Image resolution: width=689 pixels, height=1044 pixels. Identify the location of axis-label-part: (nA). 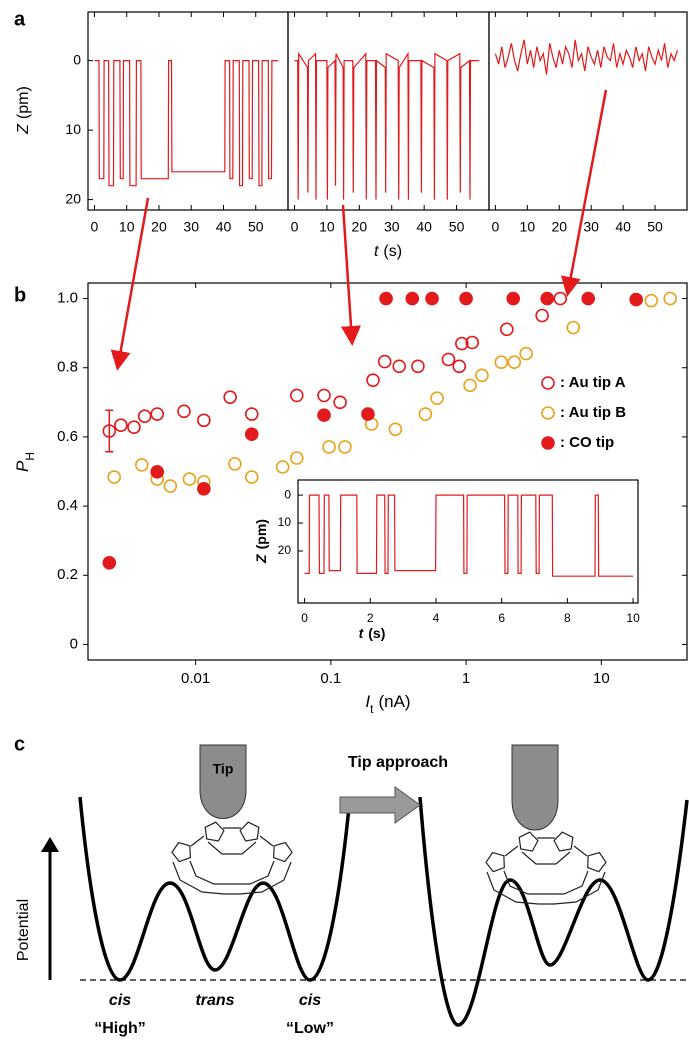
(394, 701).